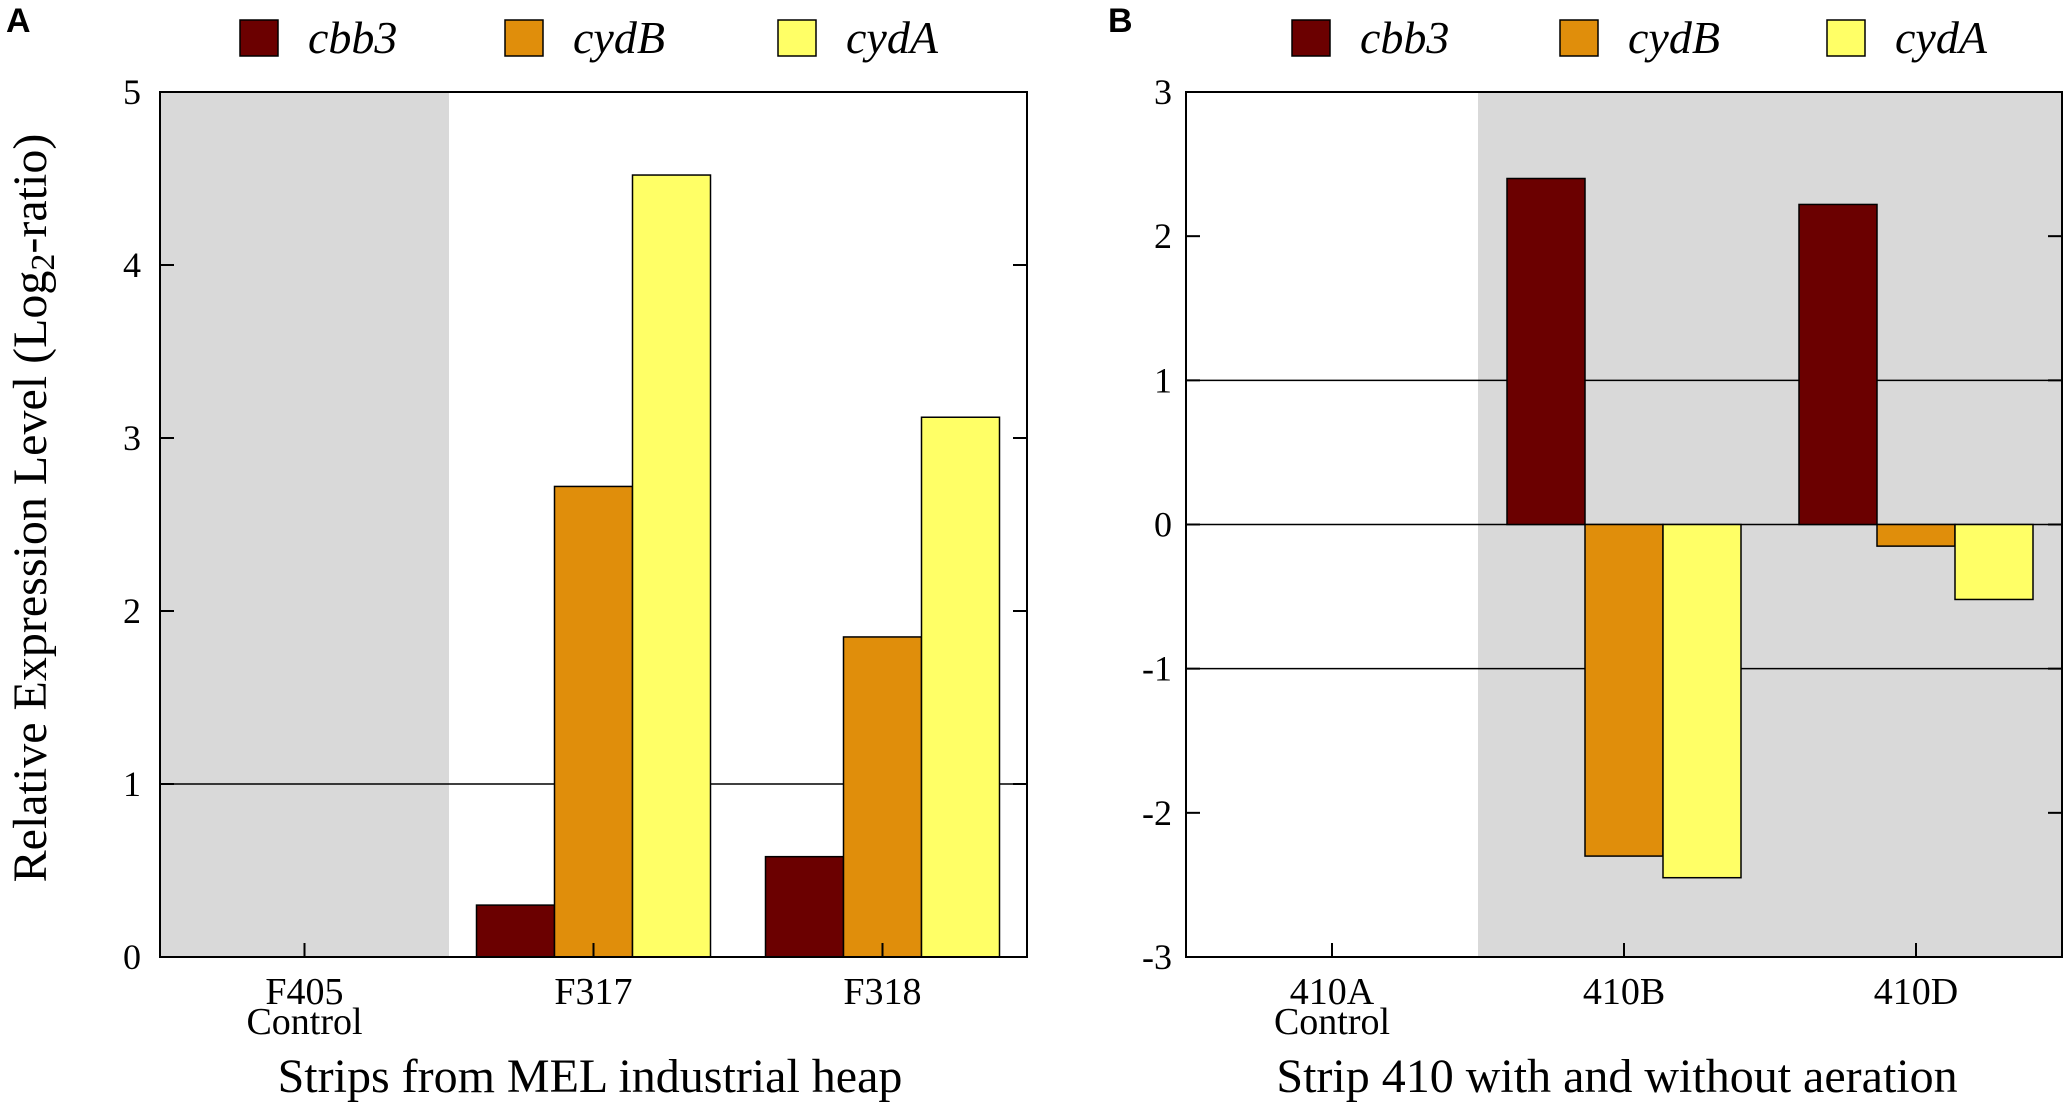 Image resolution: width=2067 pixels, height=1118 pixels. Describe the element at coordinates (352, 37) in the screenshot. I see `panel-a-legend-label-cbb3: cbb3` at that location.